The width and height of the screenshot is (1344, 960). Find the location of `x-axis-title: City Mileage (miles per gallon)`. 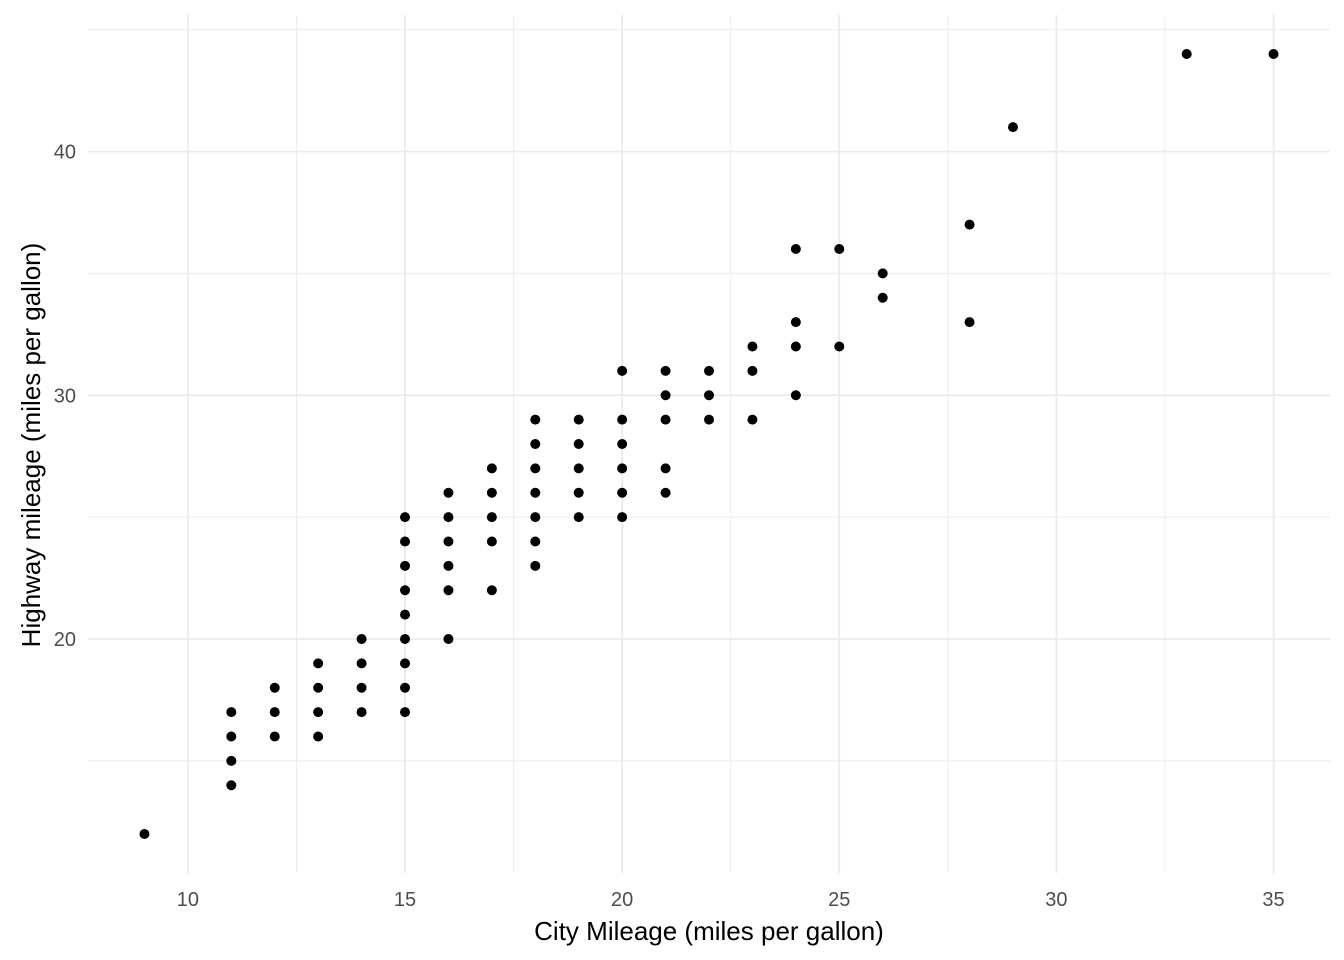

x-axis-title: City Mileage (miles per gallon) is located at coordinates (709, 931).